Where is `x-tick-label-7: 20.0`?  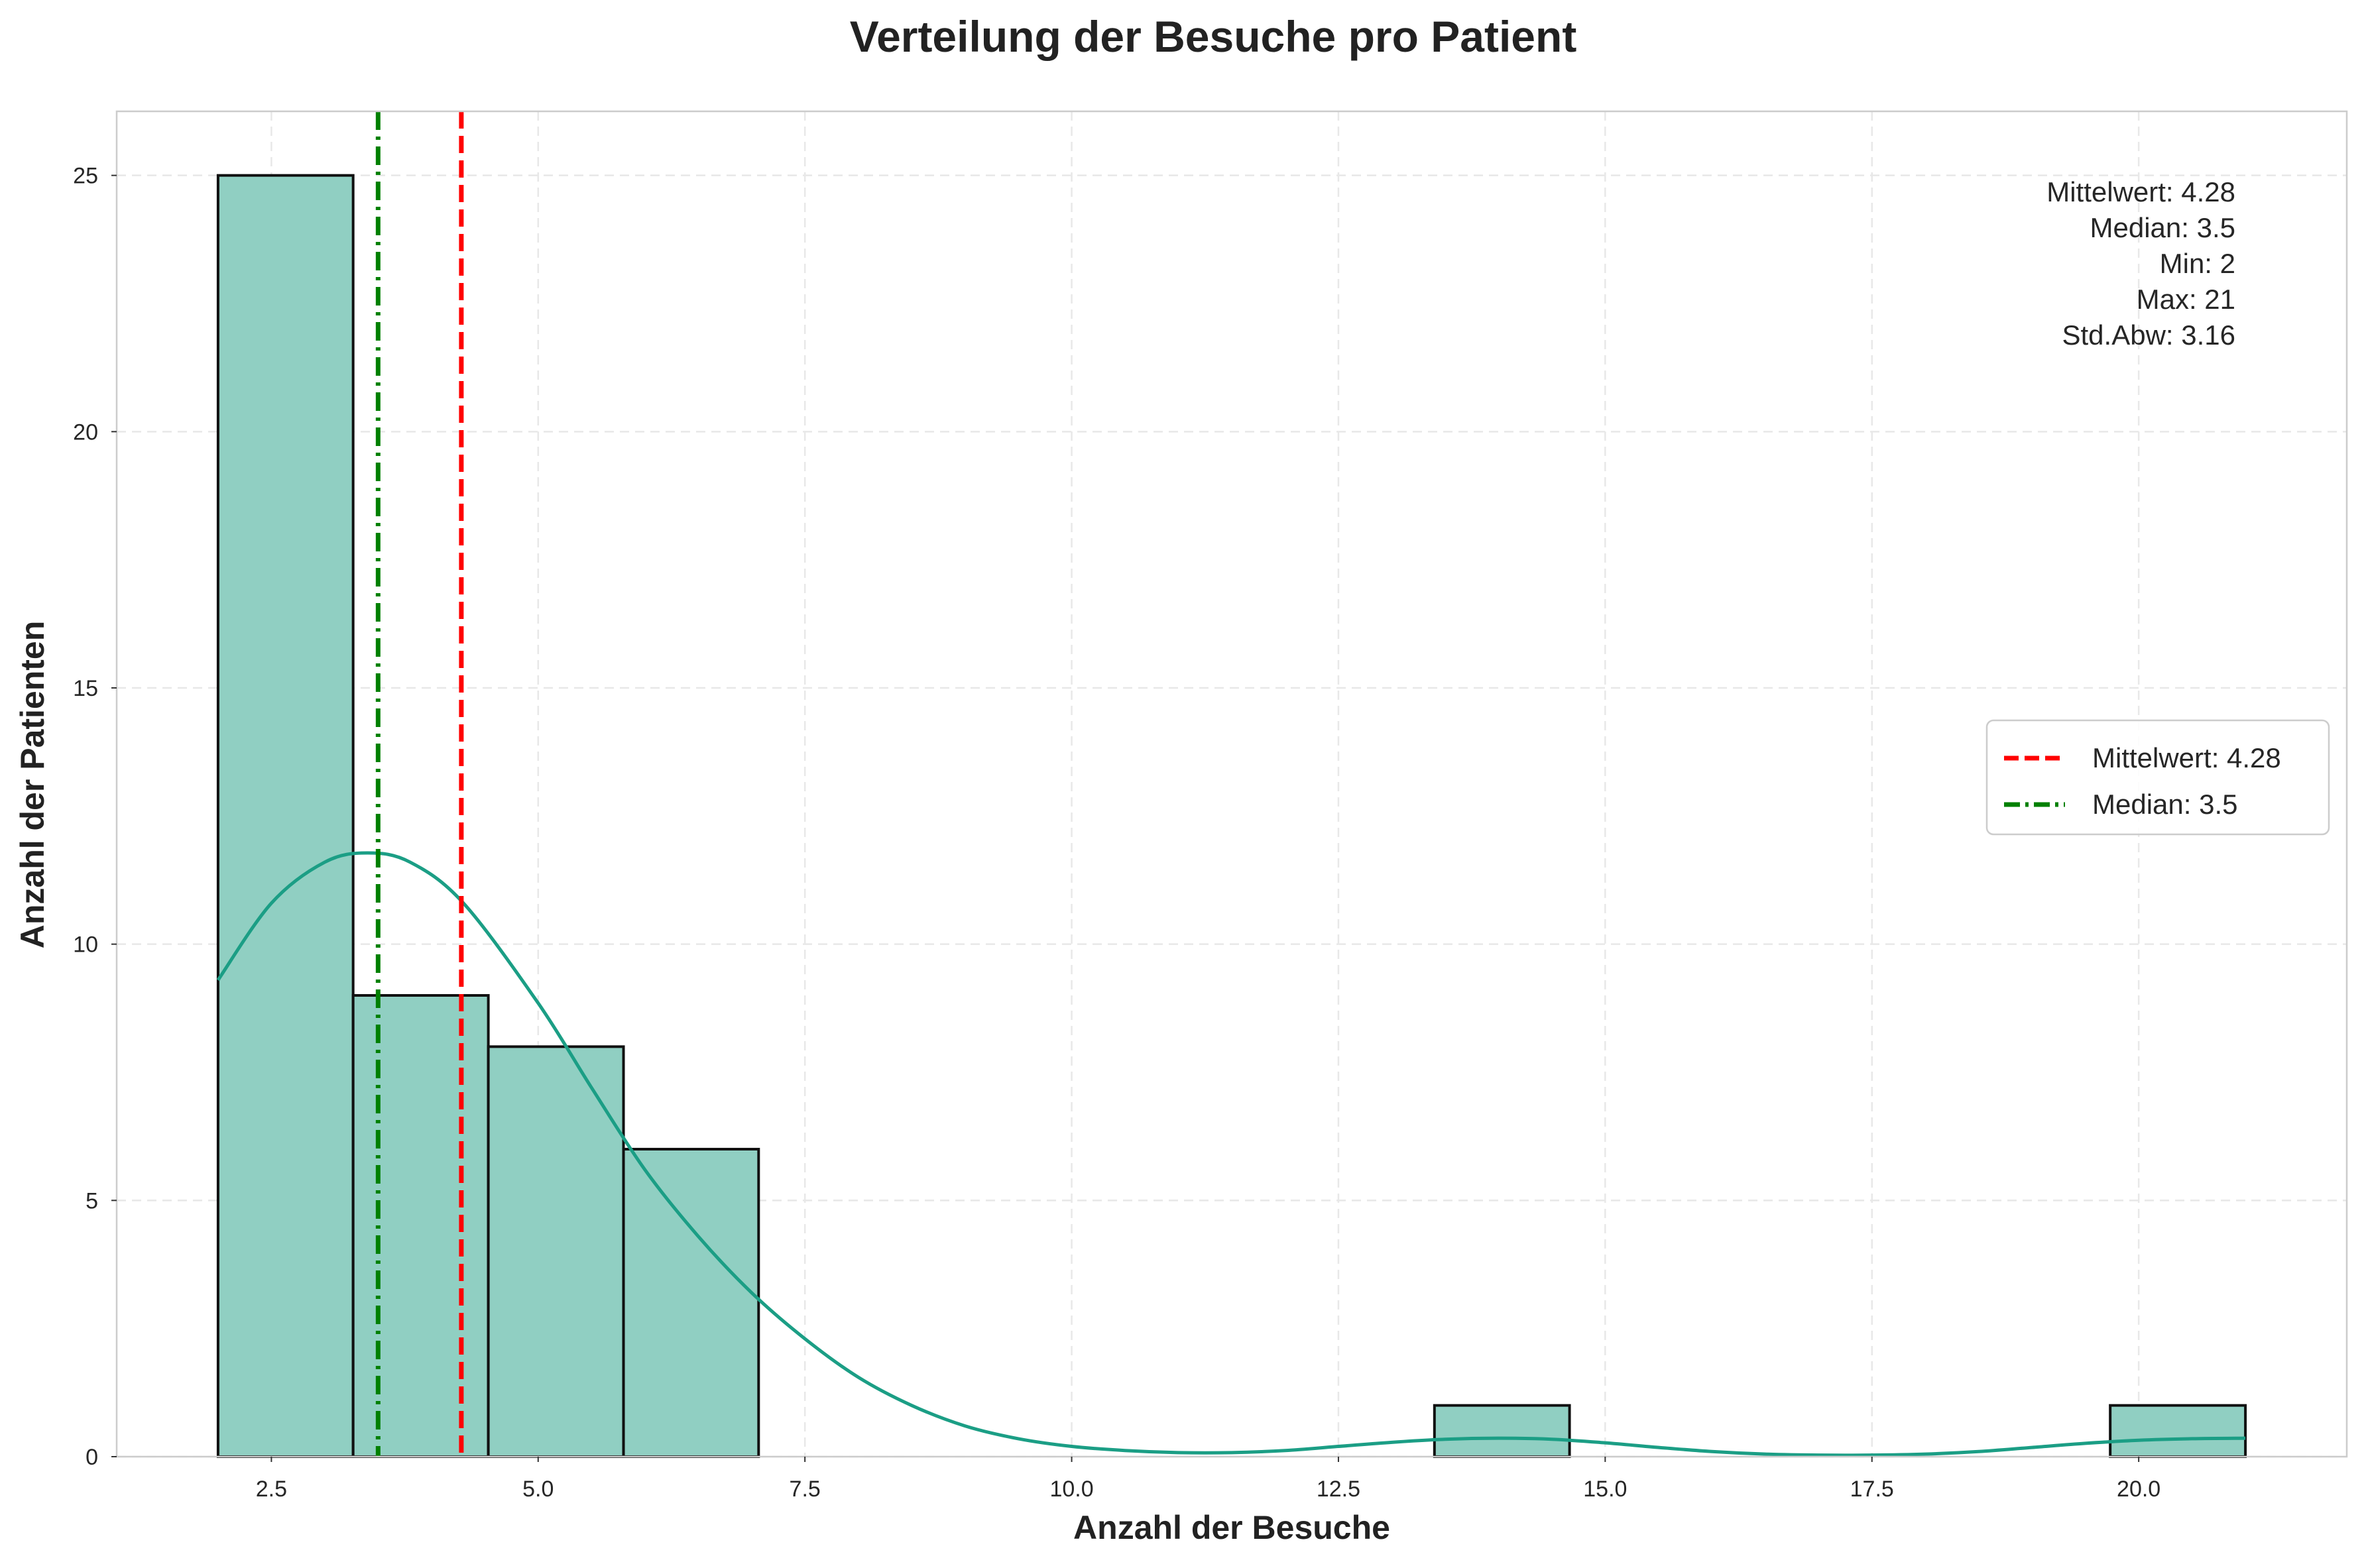 x-tick-label-7: 20.0 is located at coordinates (2138, 1489).